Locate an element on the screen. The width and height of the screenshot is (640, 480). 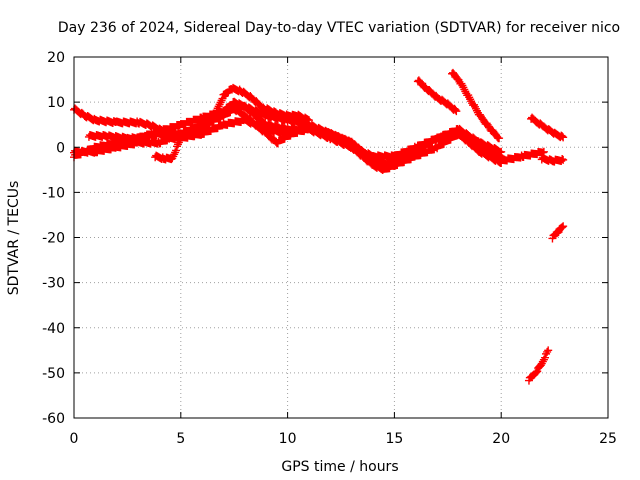
x-tick-label: 25 is located at coordinates (608, 439).